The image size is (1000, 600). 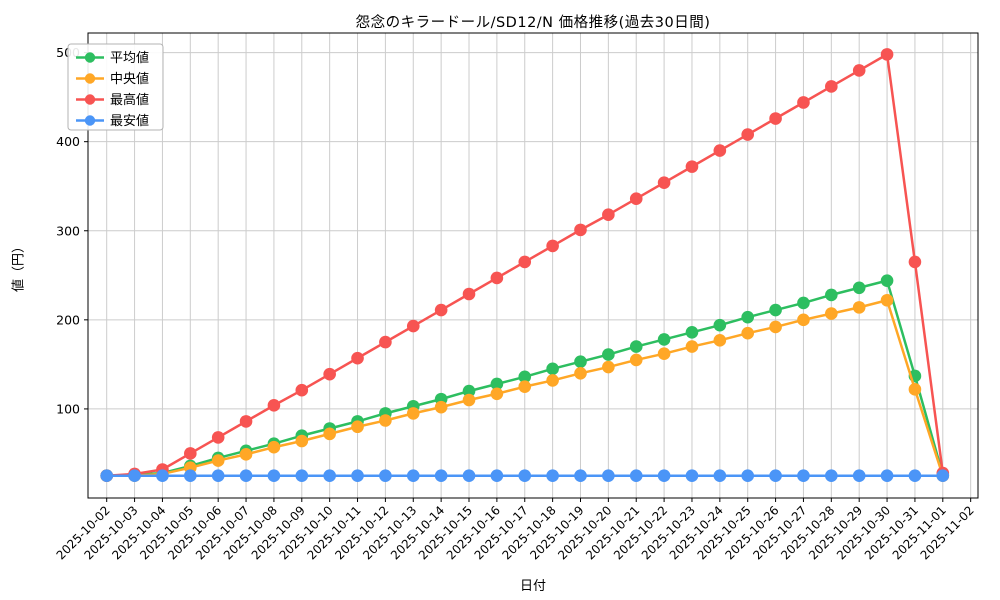 I want to click on chart-title: 怨念のキラードール/SD12/N 価格推移(過去30日間), so click(x=533, y=23).